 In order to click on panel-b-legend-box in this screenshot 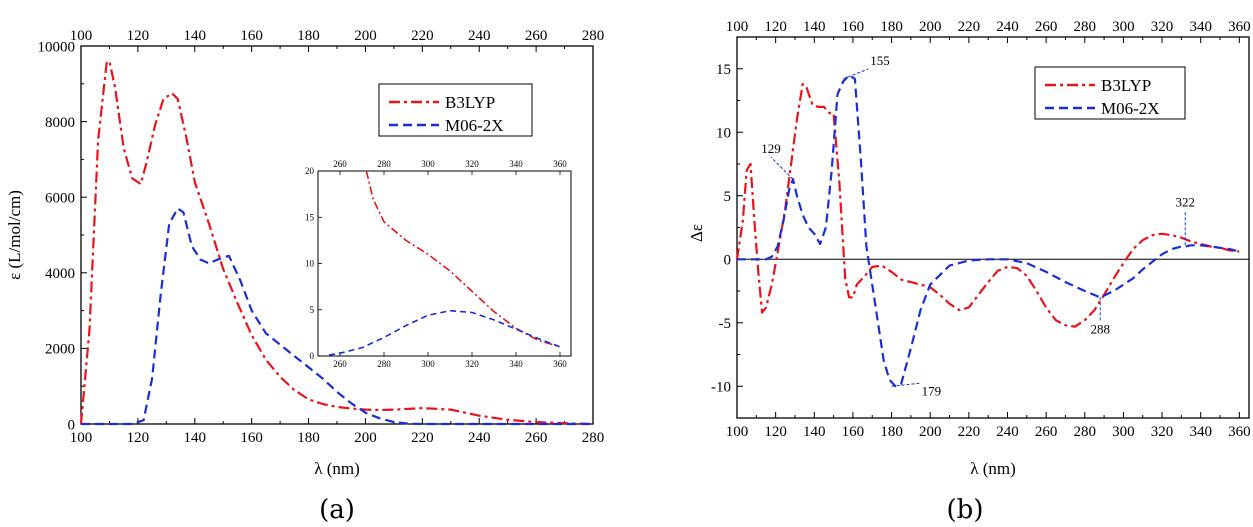, I will do `click(1110, 93)`.